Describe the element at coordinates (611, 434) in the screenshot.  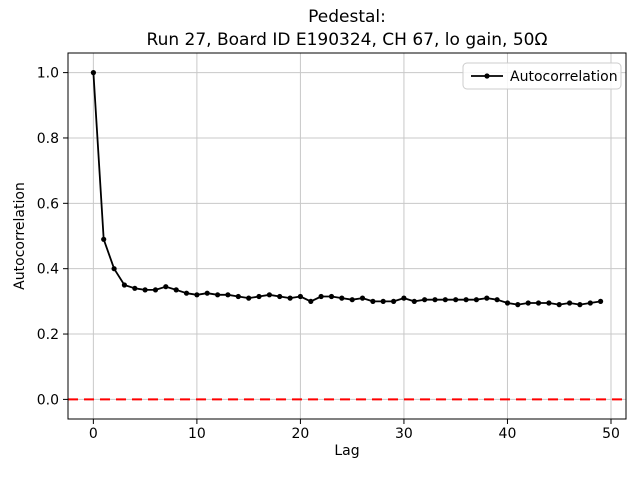
I see `x-tick-label: 50` at that location.